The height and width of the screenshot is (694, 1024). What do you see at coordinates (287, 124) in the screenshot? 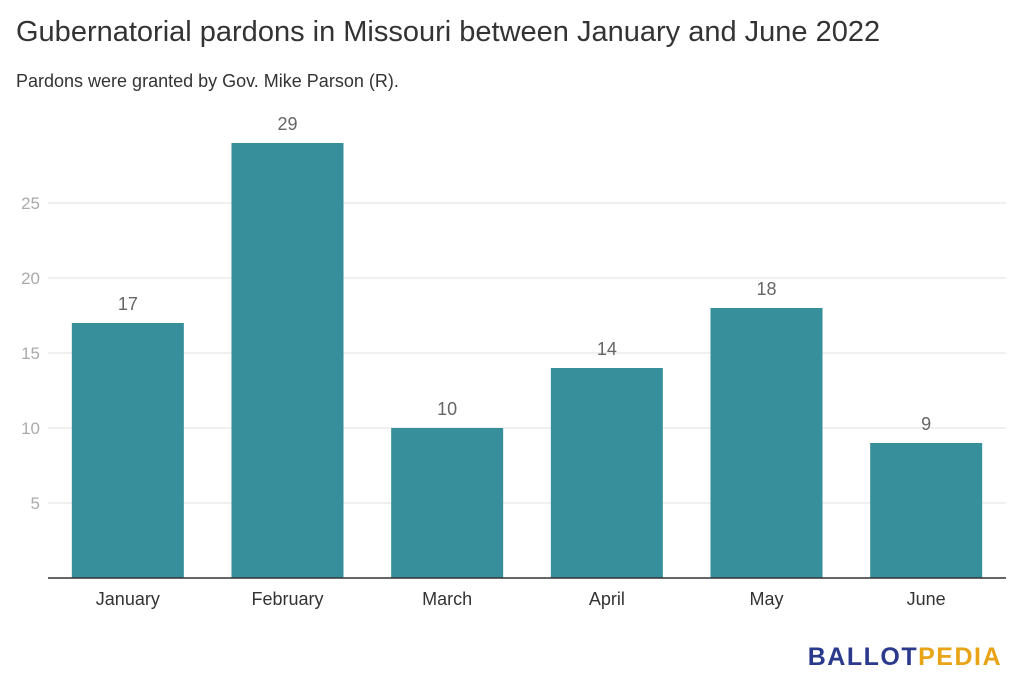
I see `bar-value-label: 29` at bounding box center [287, 124].